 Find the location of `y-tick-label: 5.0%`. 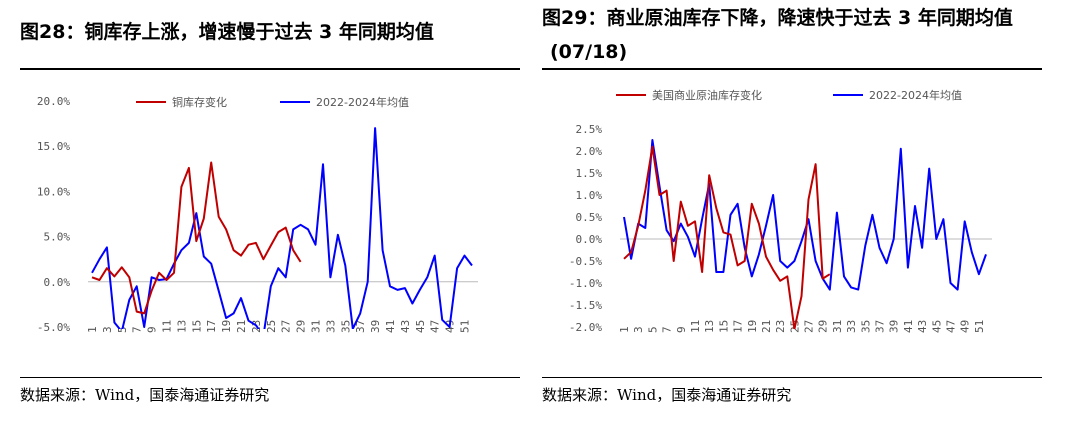

y-tick-label: 5.0% is located at coordinates (57, 237).